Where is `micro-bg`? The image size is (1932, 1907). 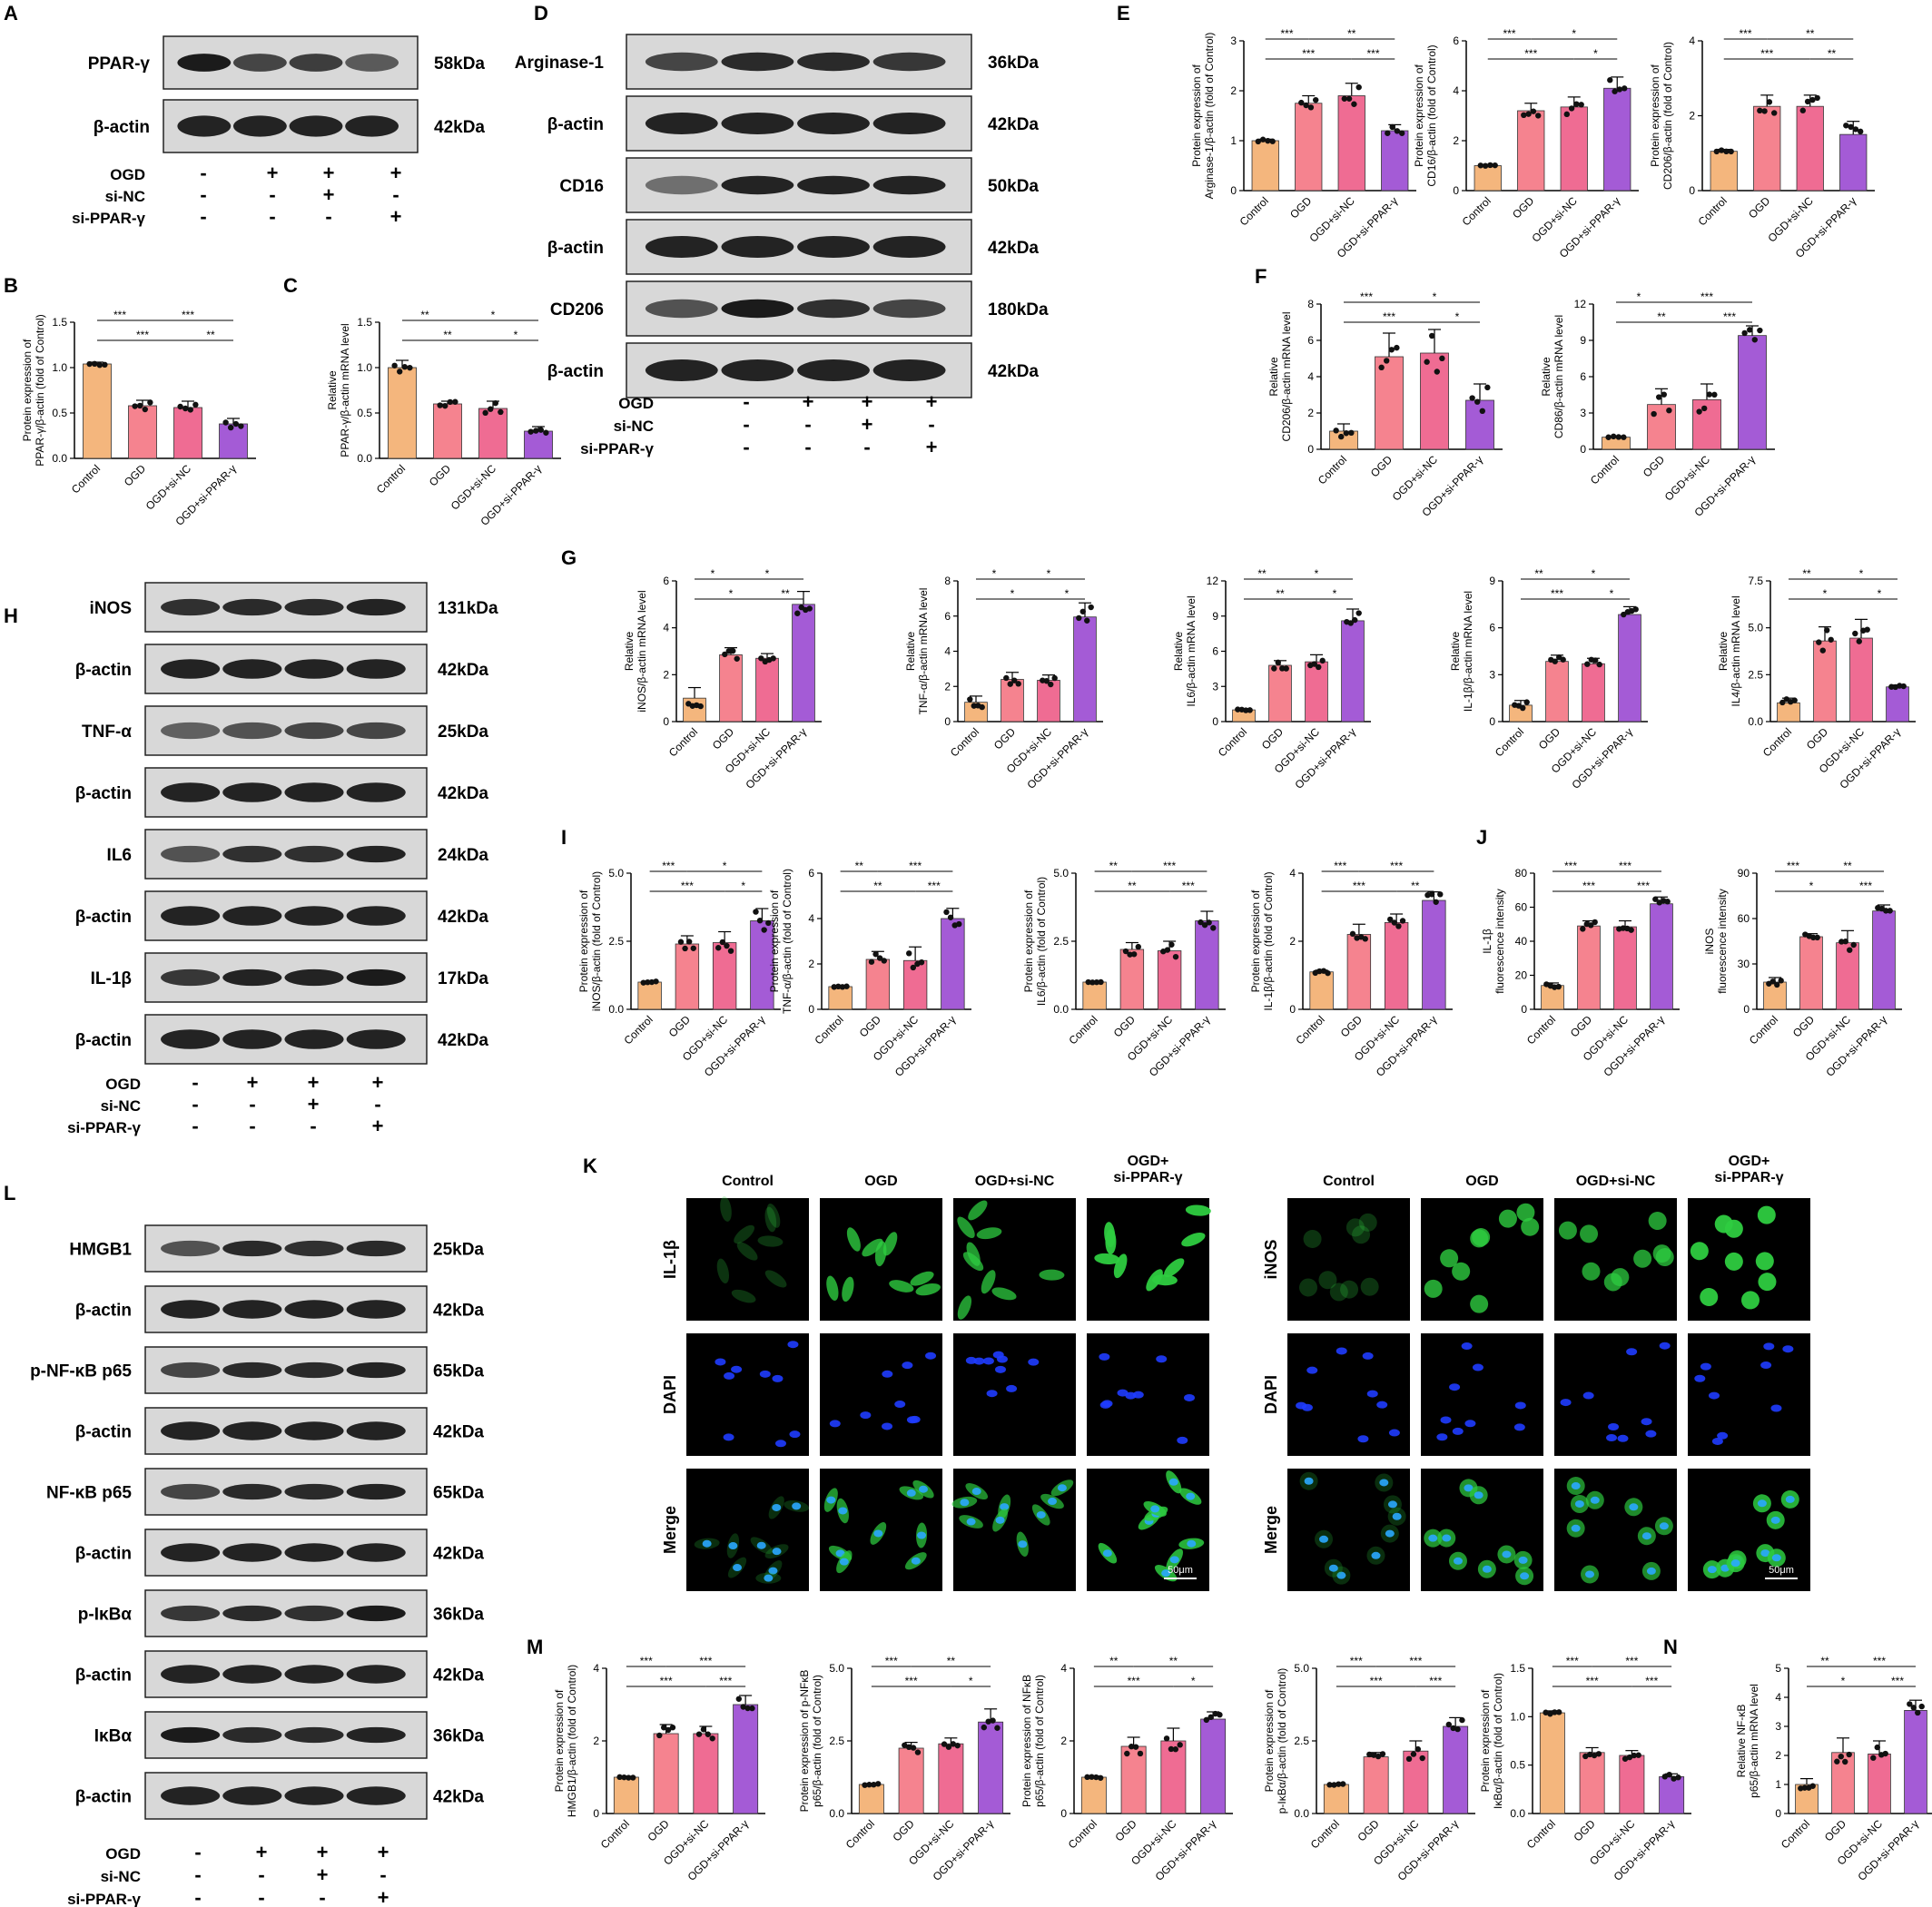
micro-bg is located at coordinates (1015, 1395).